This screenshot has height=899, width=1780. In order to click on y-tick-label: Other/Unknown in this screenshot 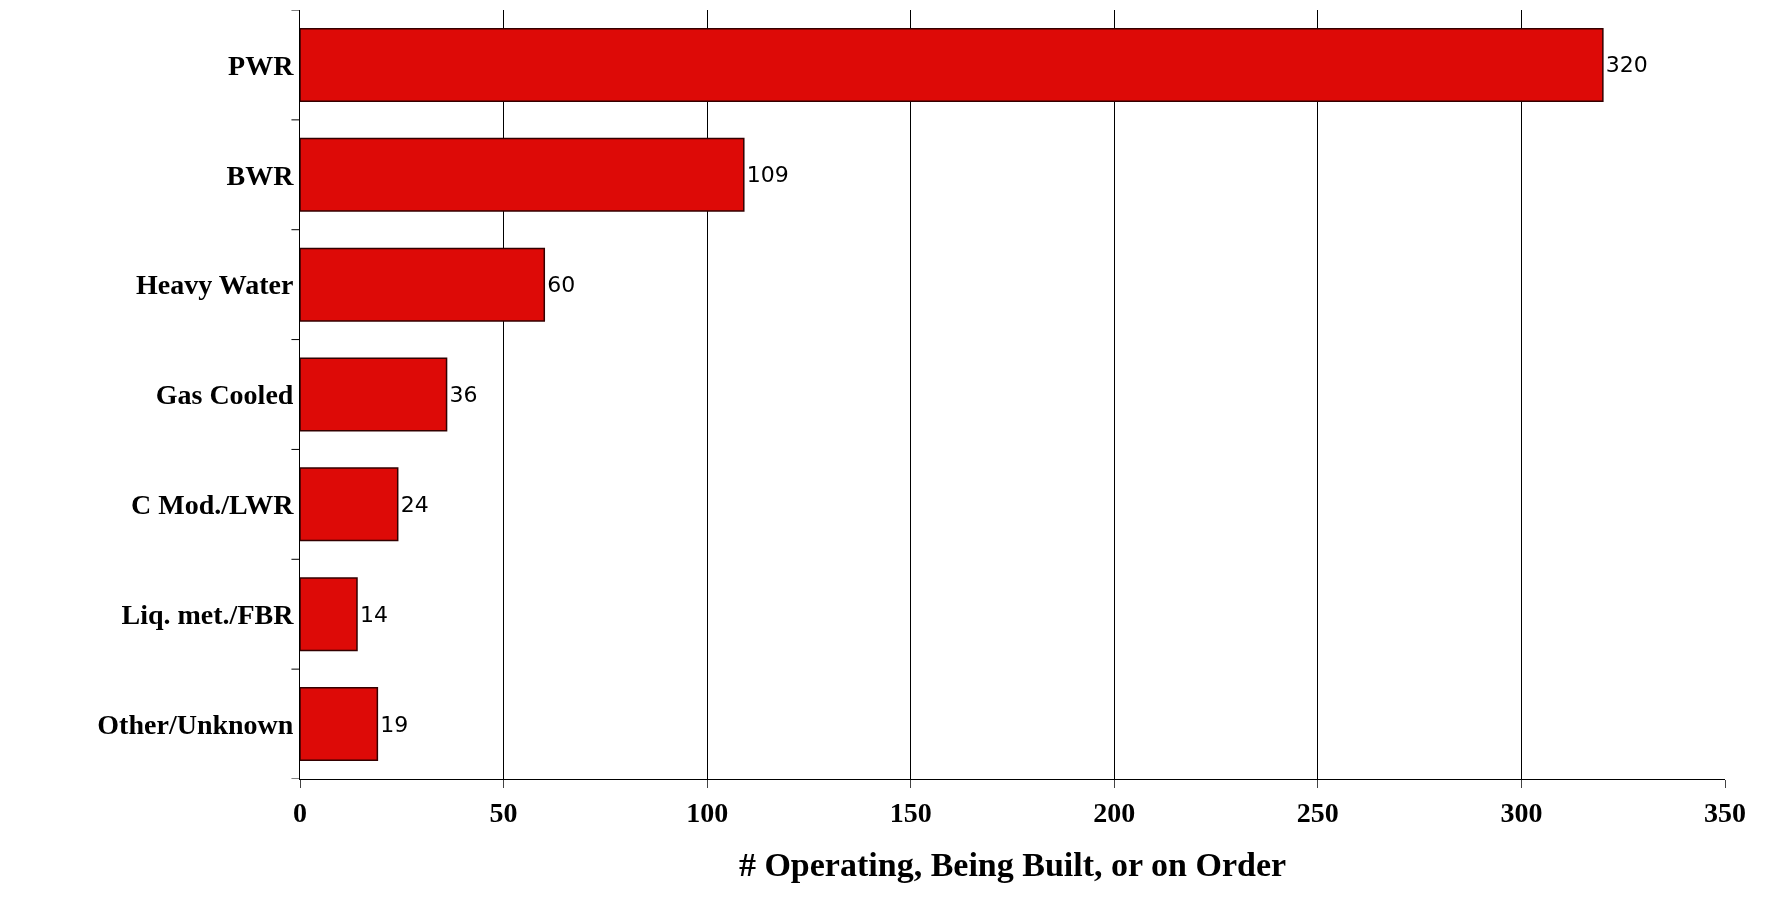, I will do `click(195, 724)`.